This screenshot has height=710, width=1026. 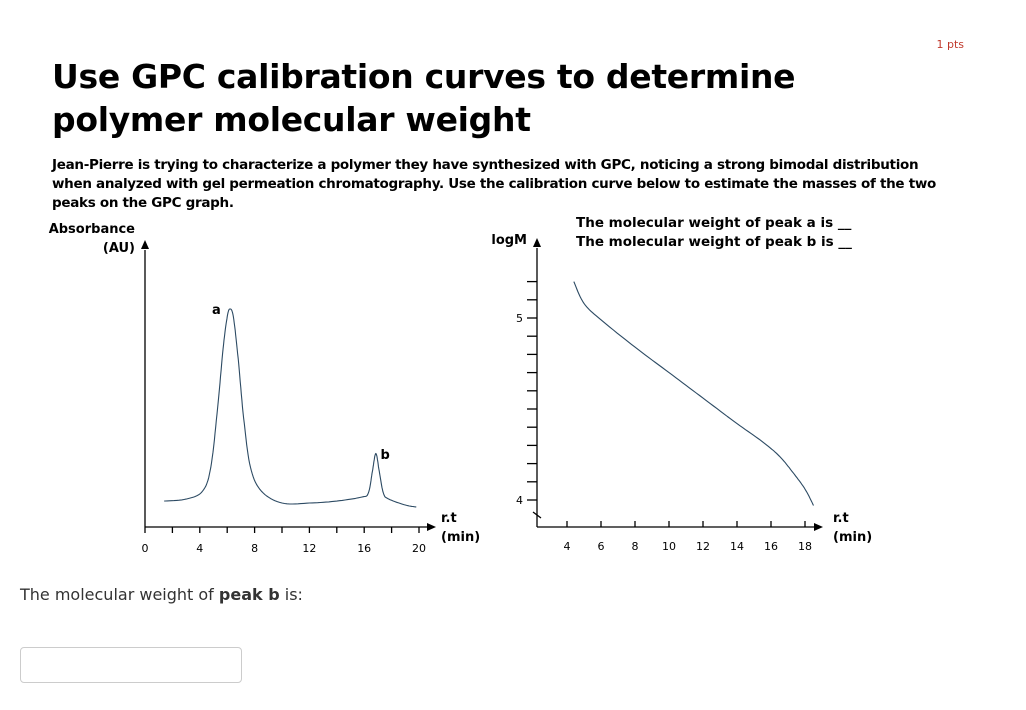 I want to click on y-axis-label: logM, so click(x=509, y=240).